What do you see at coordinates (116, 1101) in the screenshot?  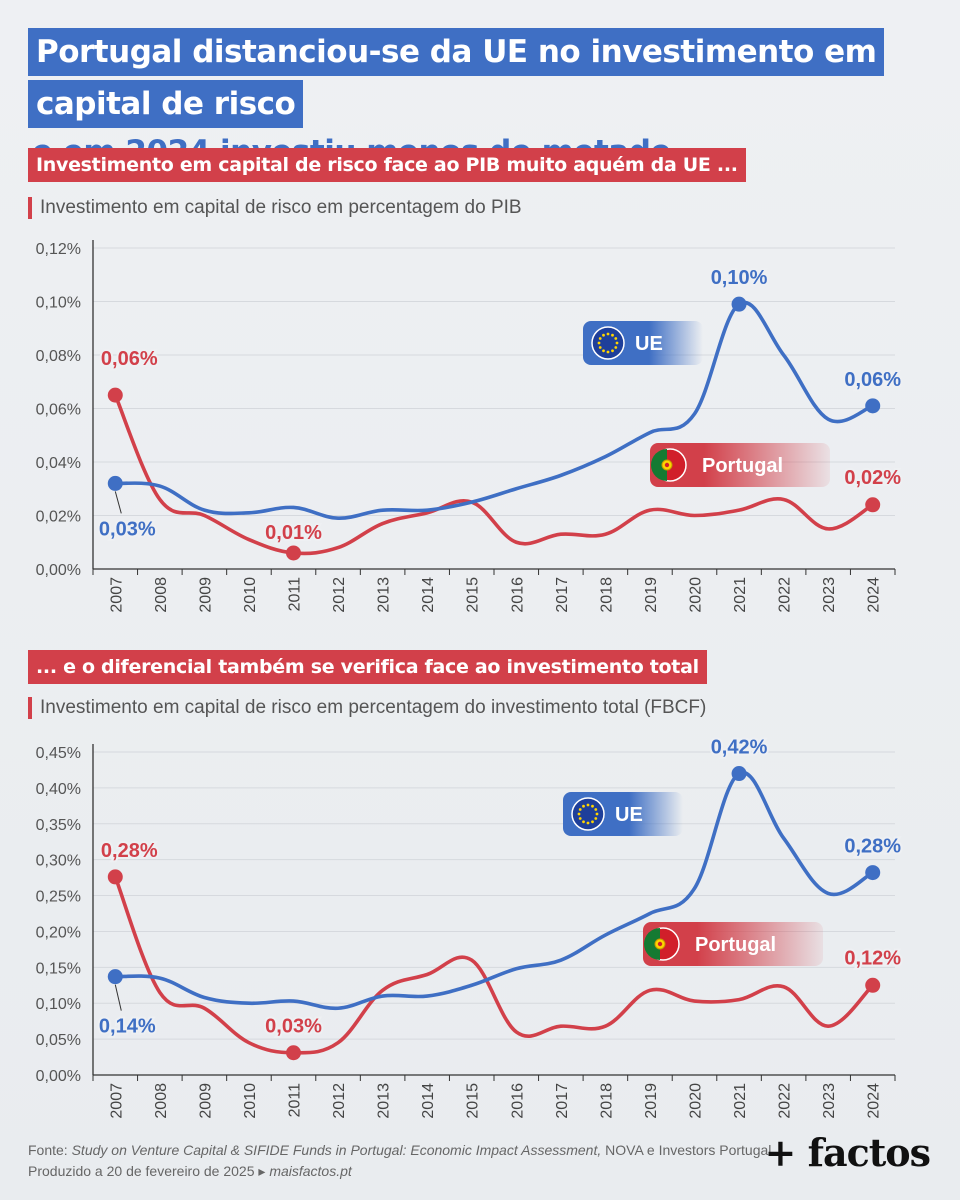 I see `x-tick-label: 2007` at bounding box center [116, 1101].